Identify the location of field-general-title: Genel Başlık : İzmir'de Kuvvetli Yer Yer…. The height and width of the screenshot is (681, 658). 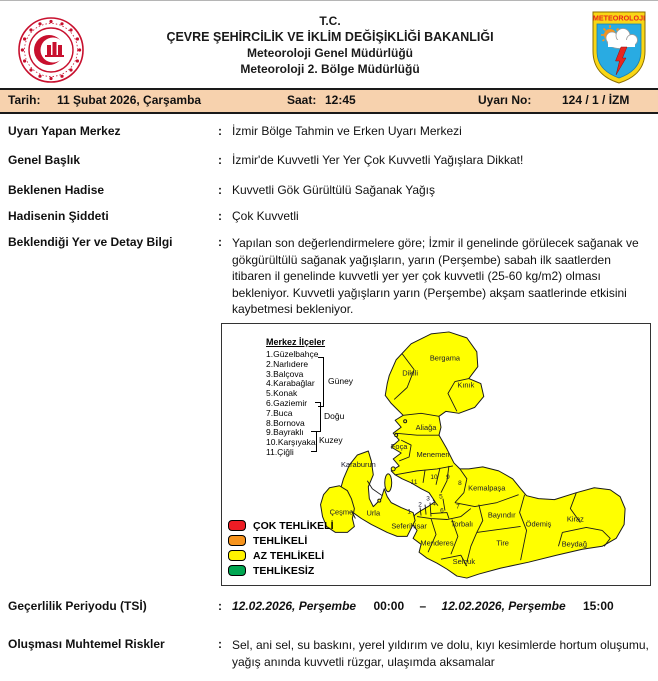
(330, 160).